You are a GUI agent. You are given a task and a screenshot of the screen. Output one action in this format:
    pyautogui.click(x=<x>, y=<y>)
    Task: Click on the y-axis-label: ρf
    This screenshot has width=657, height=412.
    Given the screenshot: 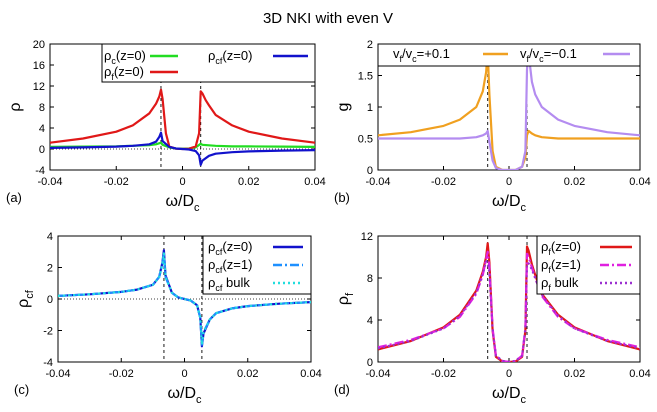 What is the action you would take?
    pyautogui.click(x=345, y=298)
    